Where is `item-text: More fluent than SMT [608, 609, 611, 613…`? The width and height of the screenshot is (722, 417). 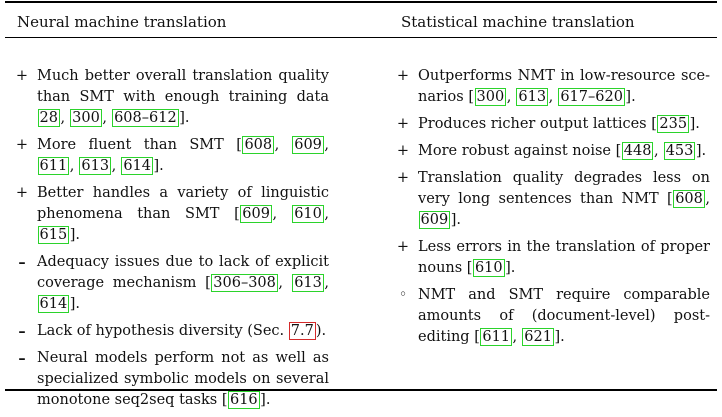
item-text: More fluent than SMT [608, 609, 611, 613… is located at coordinates (183, 155).